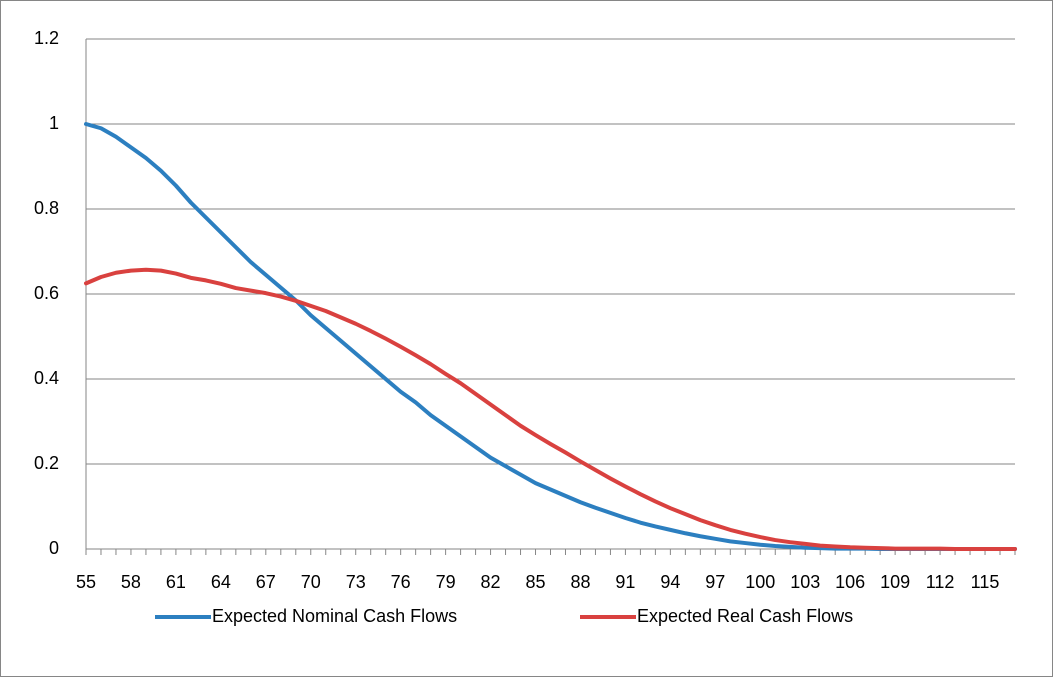  I want to click on x-tick-label: 115, so click(985, 582).